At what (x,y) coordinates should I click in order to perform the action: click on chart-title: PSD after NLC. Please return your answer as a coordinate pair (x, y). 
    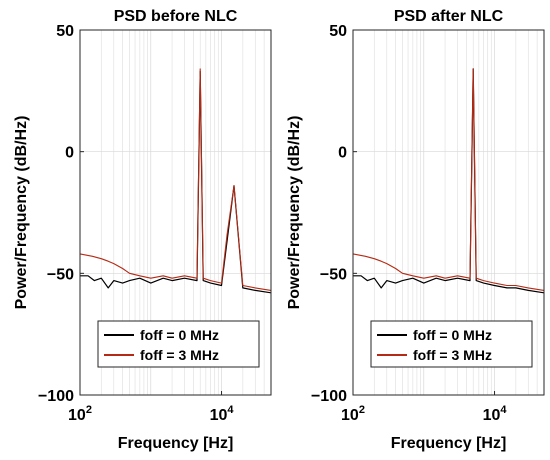
    Looking at the image, I should click on (449, 16).